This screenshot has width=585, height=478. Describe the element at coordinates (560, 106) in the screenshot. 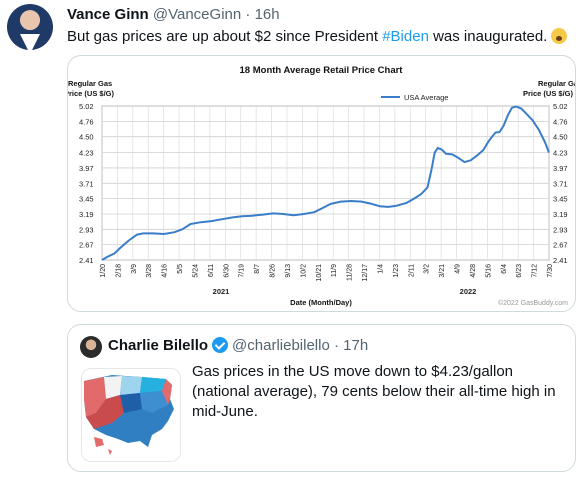

I see `y-tick-label-right: 5.02` at that location.